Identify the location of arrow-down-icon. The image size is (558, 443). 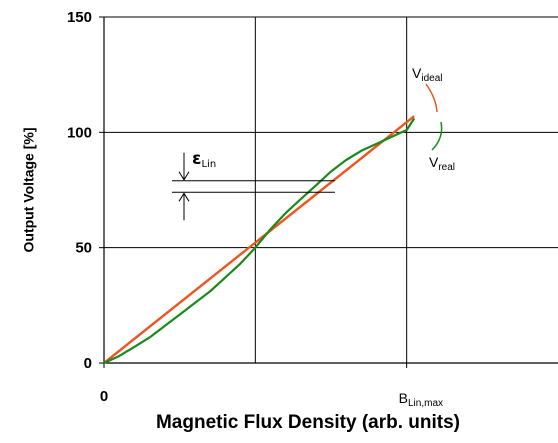
(184, 176).